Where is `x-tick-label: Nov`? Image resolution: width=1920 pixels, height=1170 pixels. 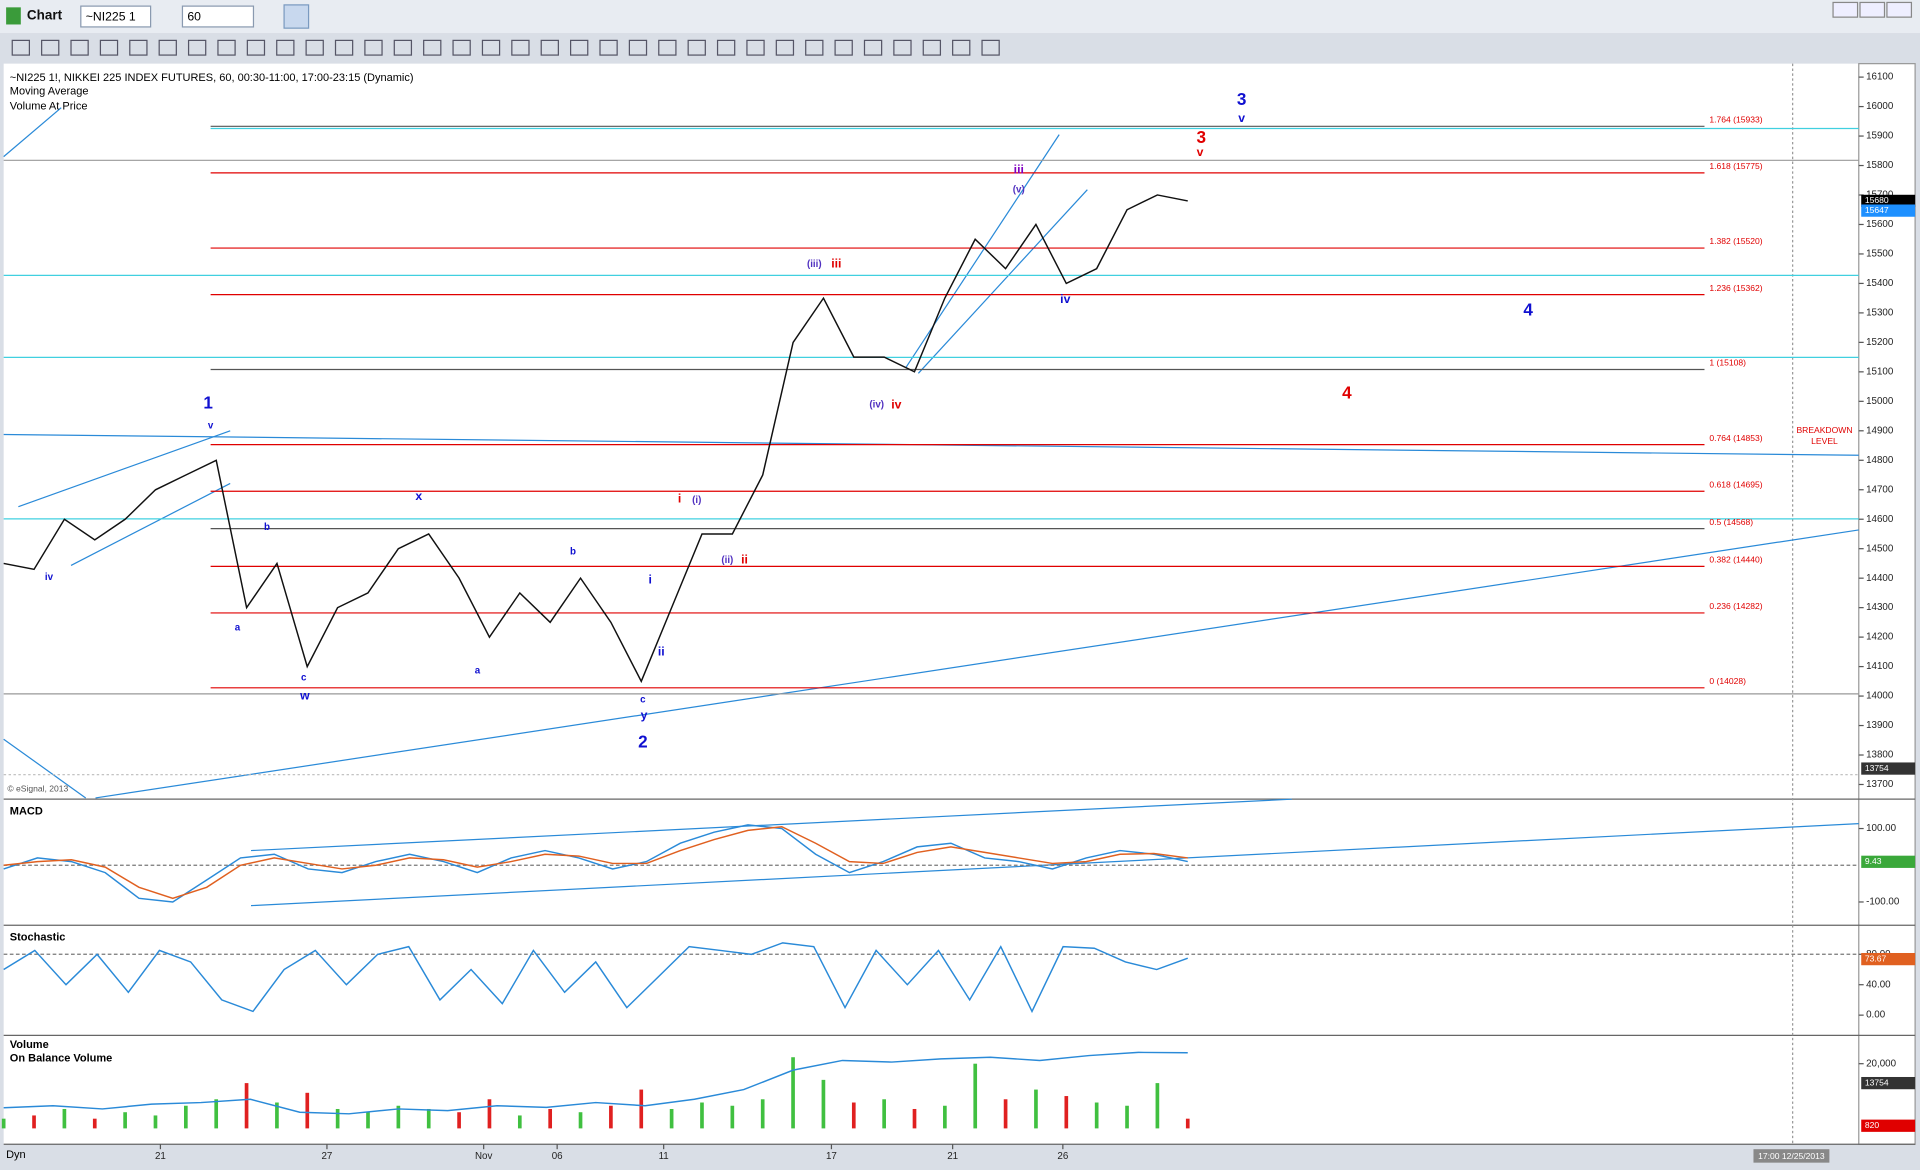 x-tick-label: Nov is located at coordinates (484, 1156).